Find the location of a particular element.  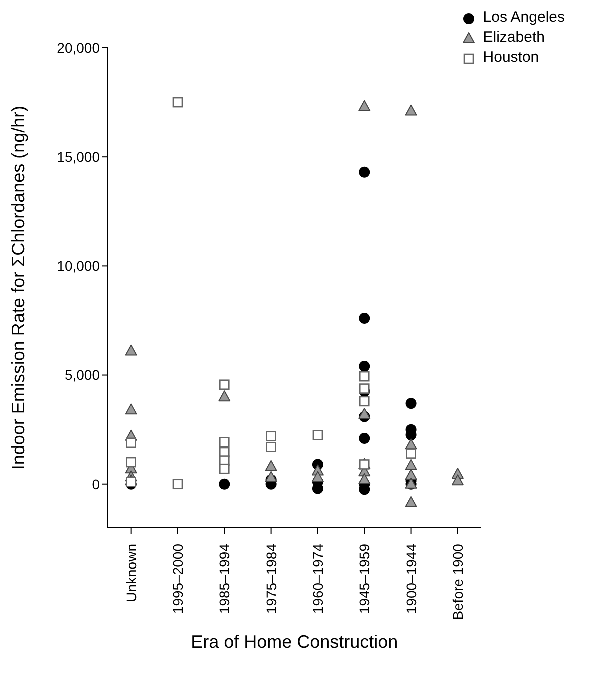

y-tick-label: 20,000 is located at coordinates (78, 48).